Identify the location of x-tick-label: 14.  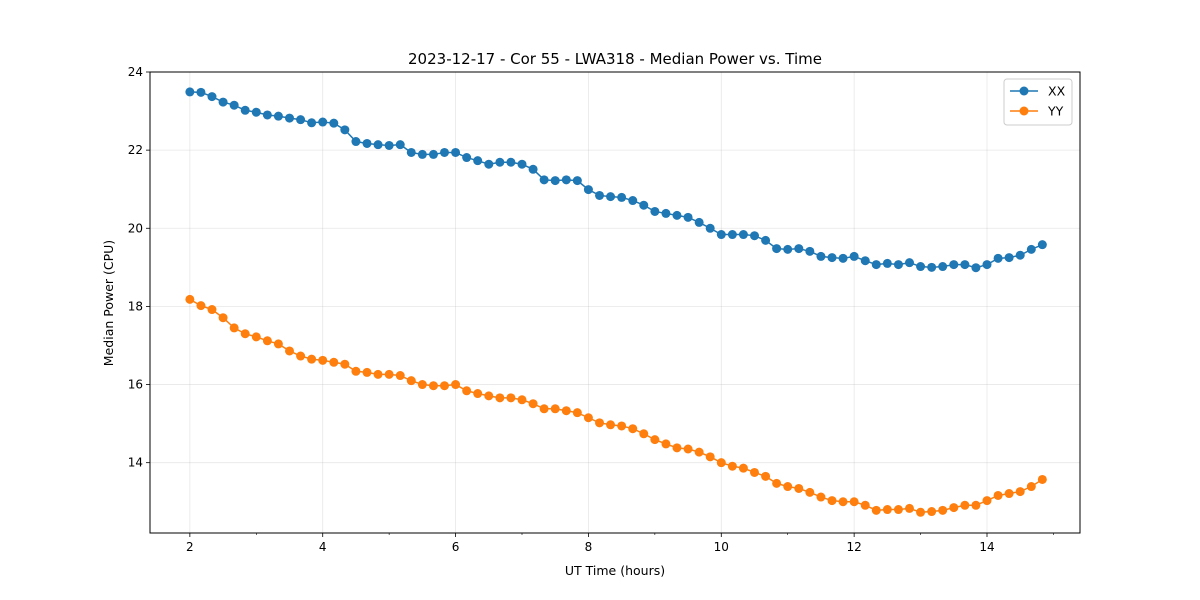
(986, 547).